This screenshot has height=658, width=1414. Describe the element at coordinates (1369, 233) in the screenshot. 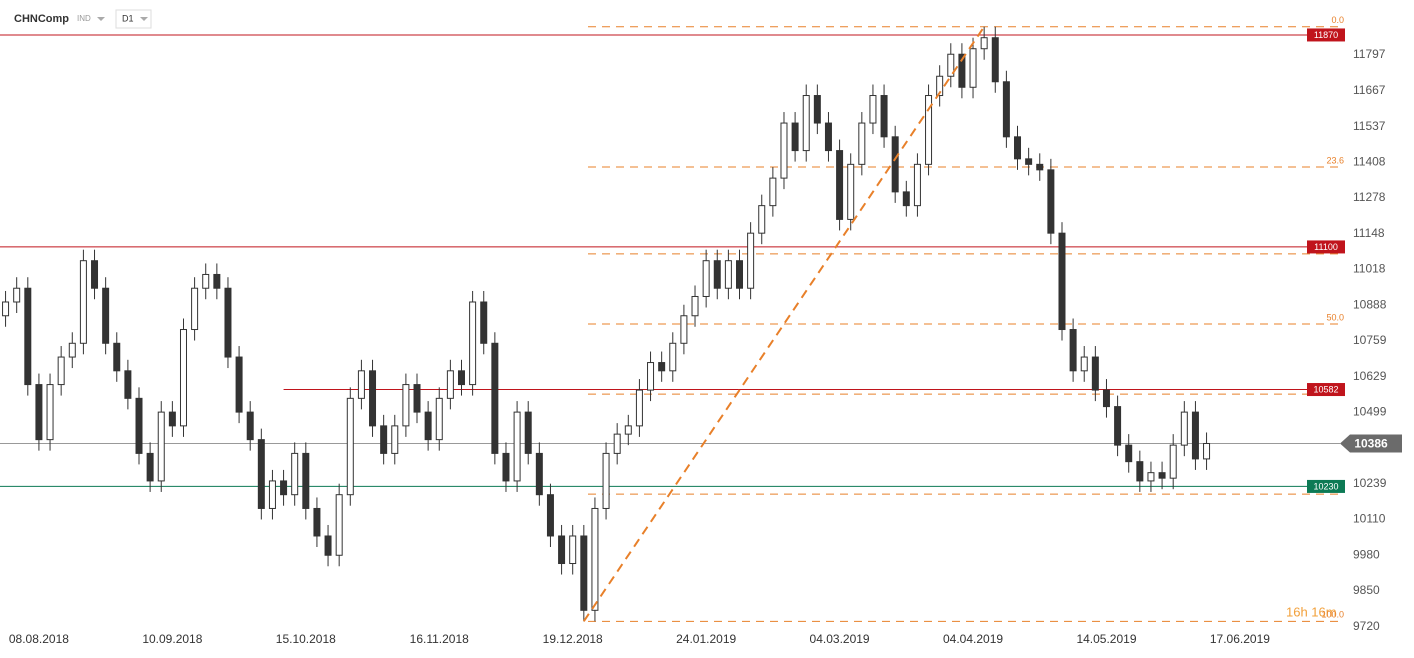

I see `y-tick-label: 11148` at that location.